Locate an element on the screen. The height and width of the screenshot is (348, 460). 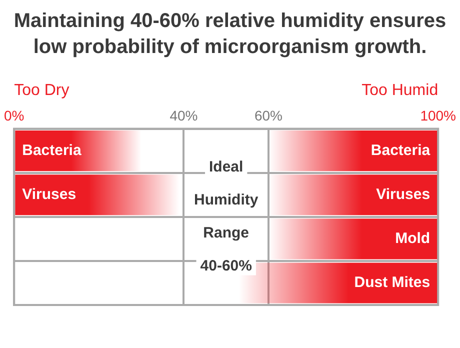
category-label: Bacteria is located at coordinates (52, 150).